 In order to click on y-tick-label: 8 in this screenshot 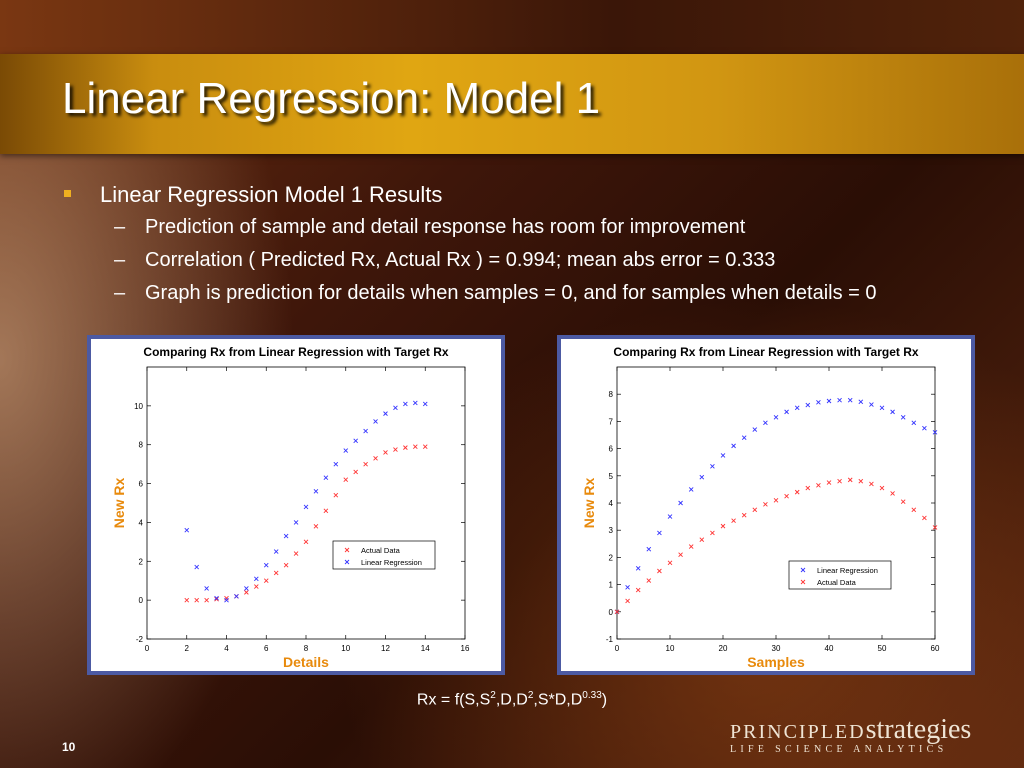, I will do `click(611, 394)`.